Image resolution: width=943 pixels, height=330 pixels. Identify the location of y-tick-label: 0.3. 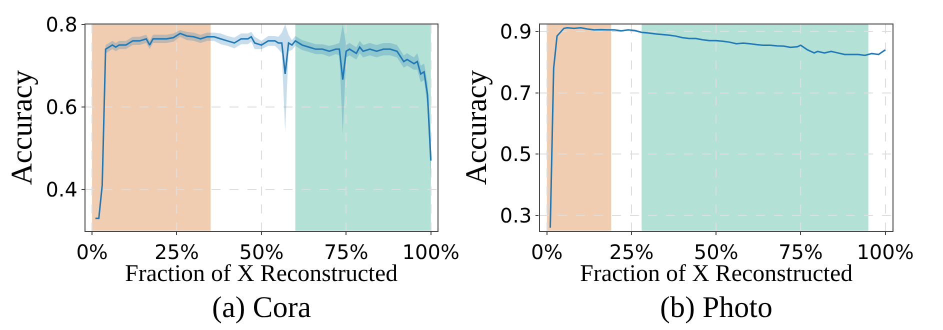
(516, 215).